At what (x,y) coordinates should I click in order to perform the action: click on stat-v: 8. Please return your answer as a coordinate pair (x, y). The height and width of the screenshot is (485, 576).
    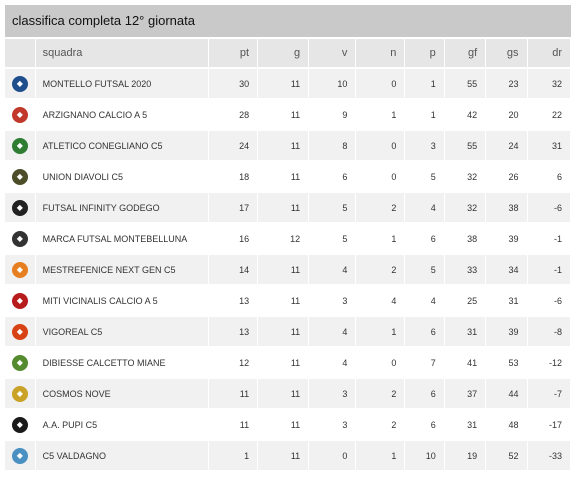
    Looking at the image, I should click on (333, 145).